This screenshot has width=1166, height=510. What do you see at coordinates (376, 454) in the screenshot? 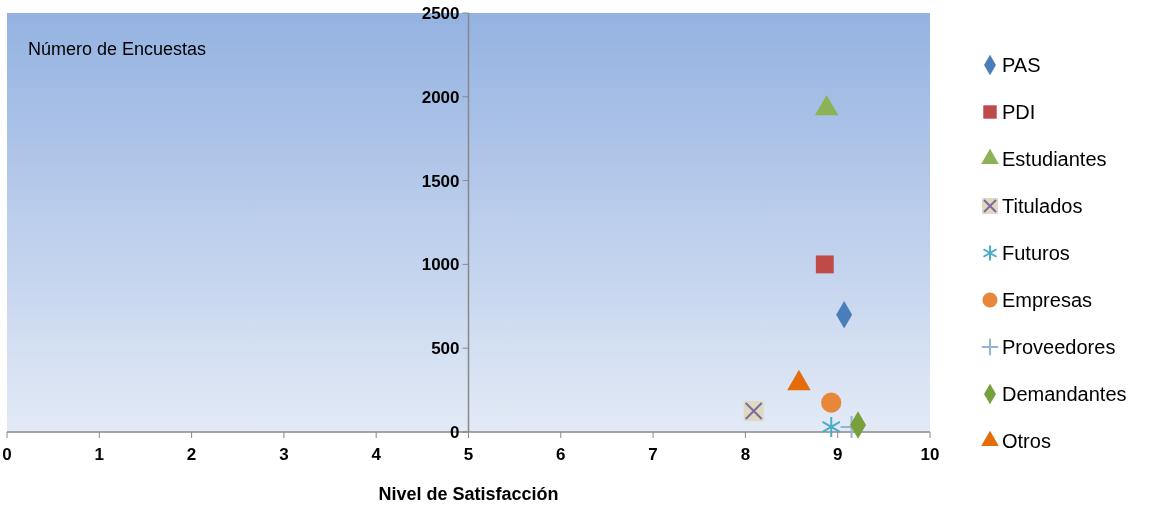
I see `x-tick-label: 4` at bounding box center [376, 454].